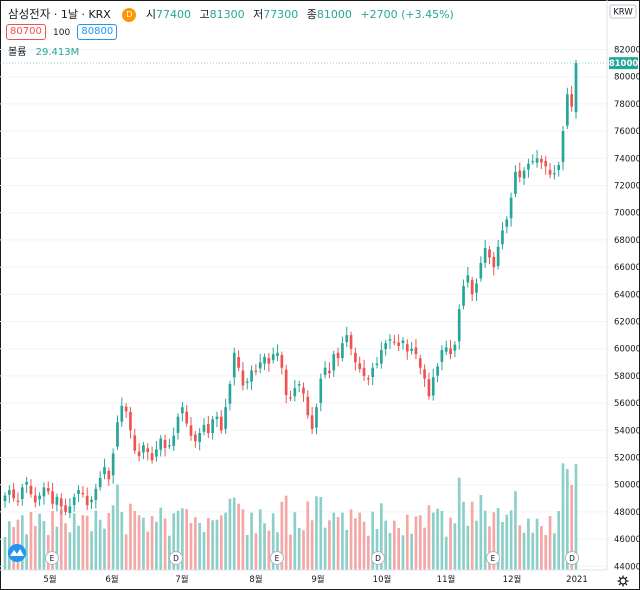 The image size is (640, 590). What do you see at coordinates (512, 579) in the screenshot?
I see `time-tick-label: 12월` at bounding box center [512, 579].